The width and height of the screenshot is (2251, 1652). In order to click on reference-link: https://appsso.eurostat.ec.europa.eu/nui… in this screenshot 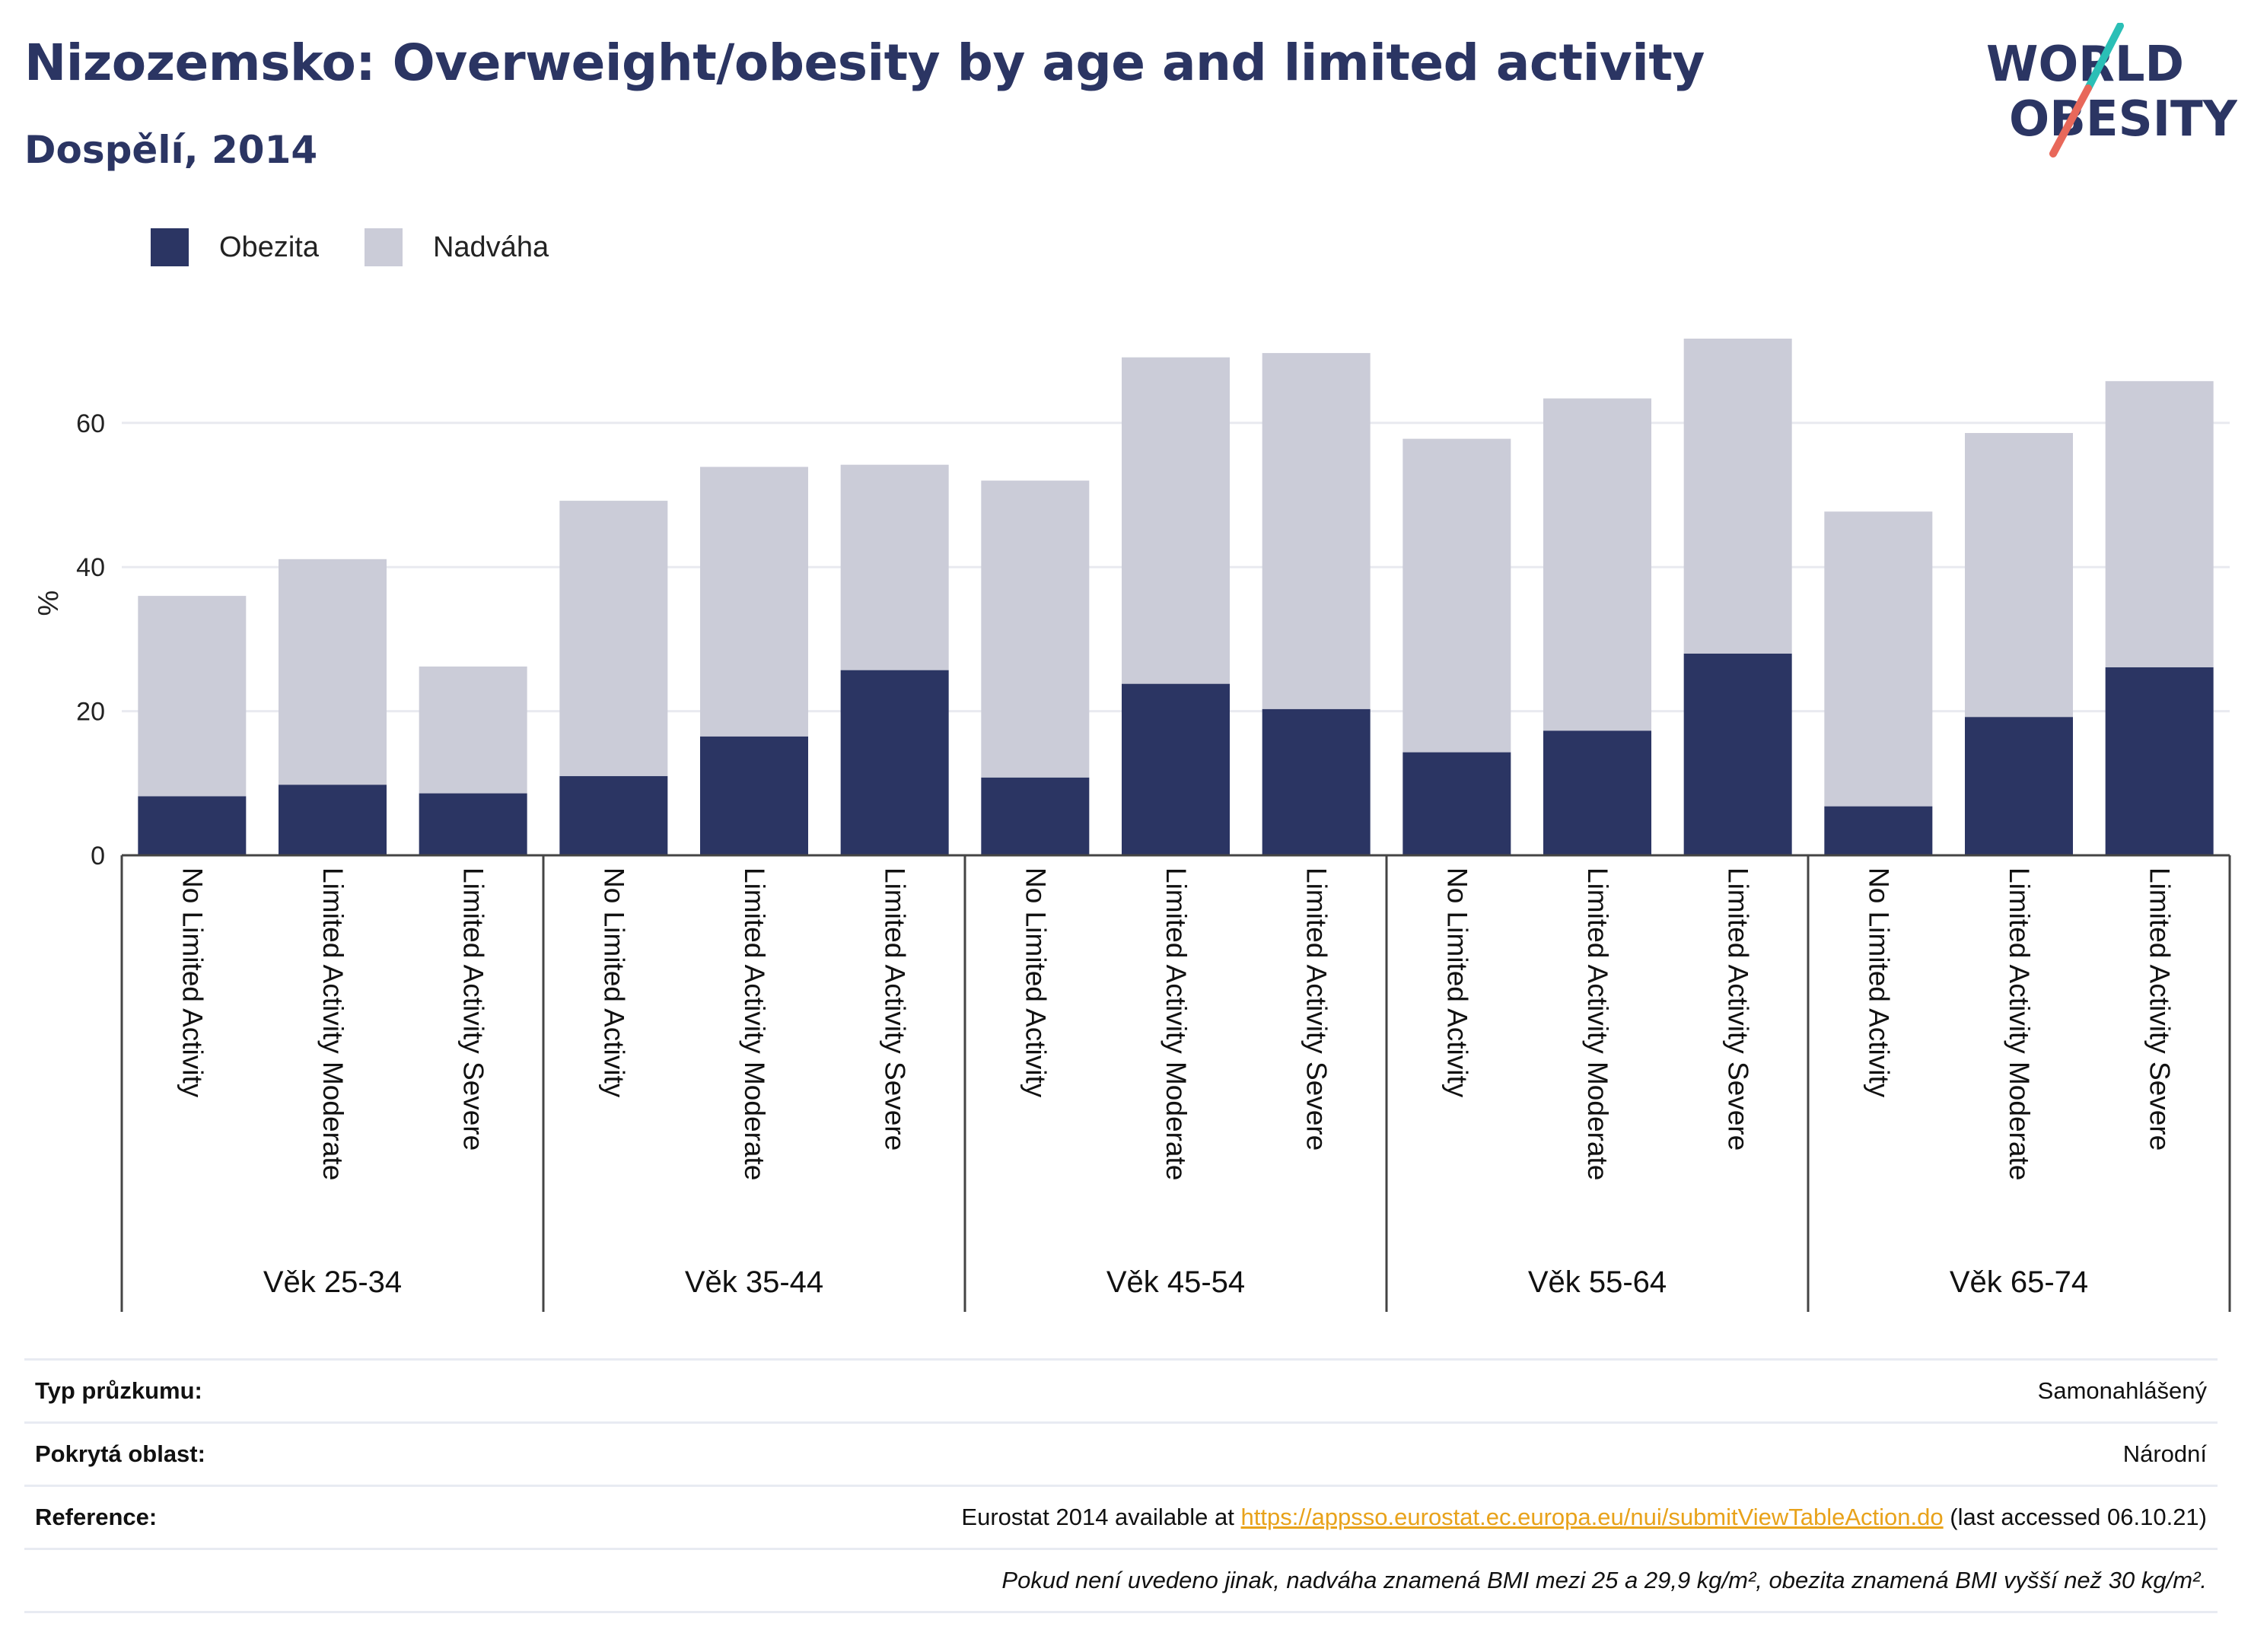, I will do `click(1592, 1517)`.